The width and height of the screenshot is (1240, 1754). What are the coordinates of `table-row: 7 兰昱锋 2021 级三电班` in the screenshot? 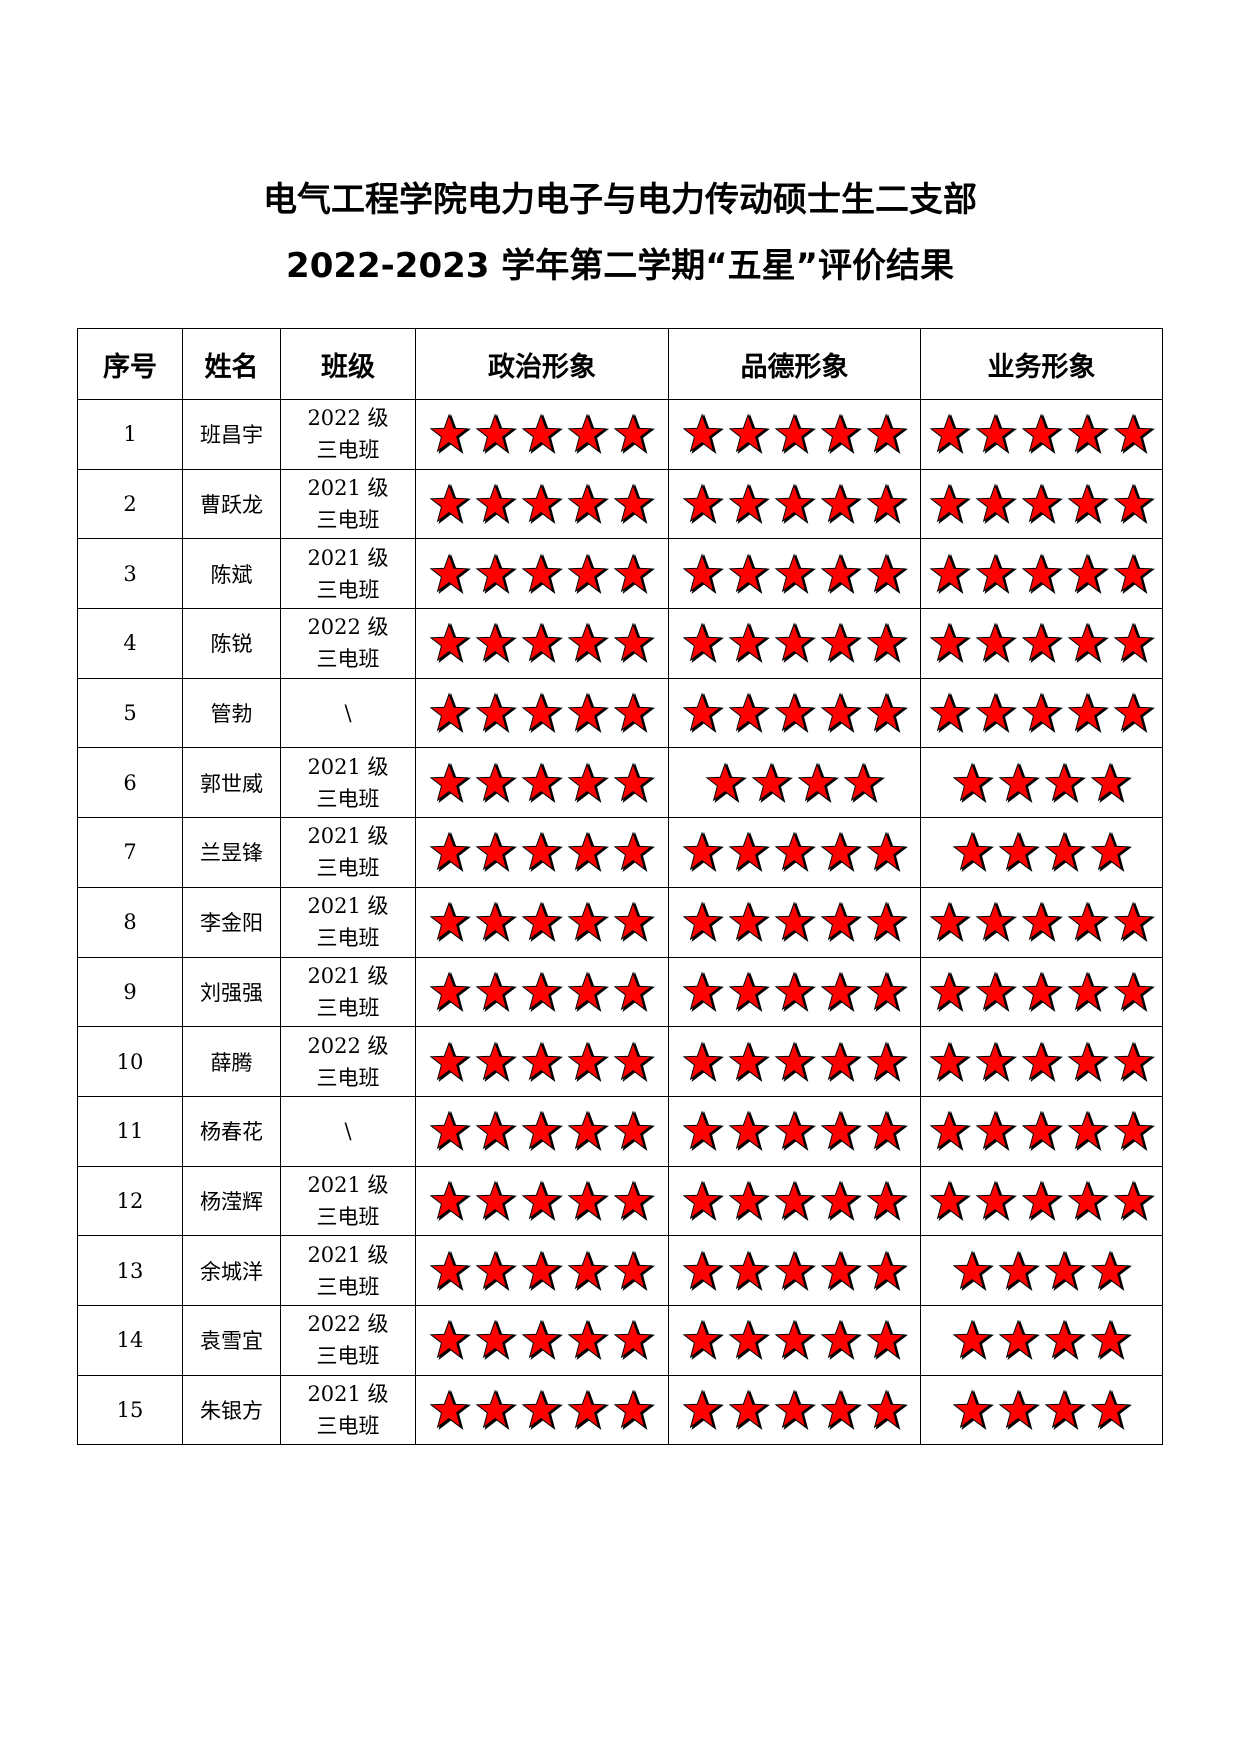 It's located at (620, 852).